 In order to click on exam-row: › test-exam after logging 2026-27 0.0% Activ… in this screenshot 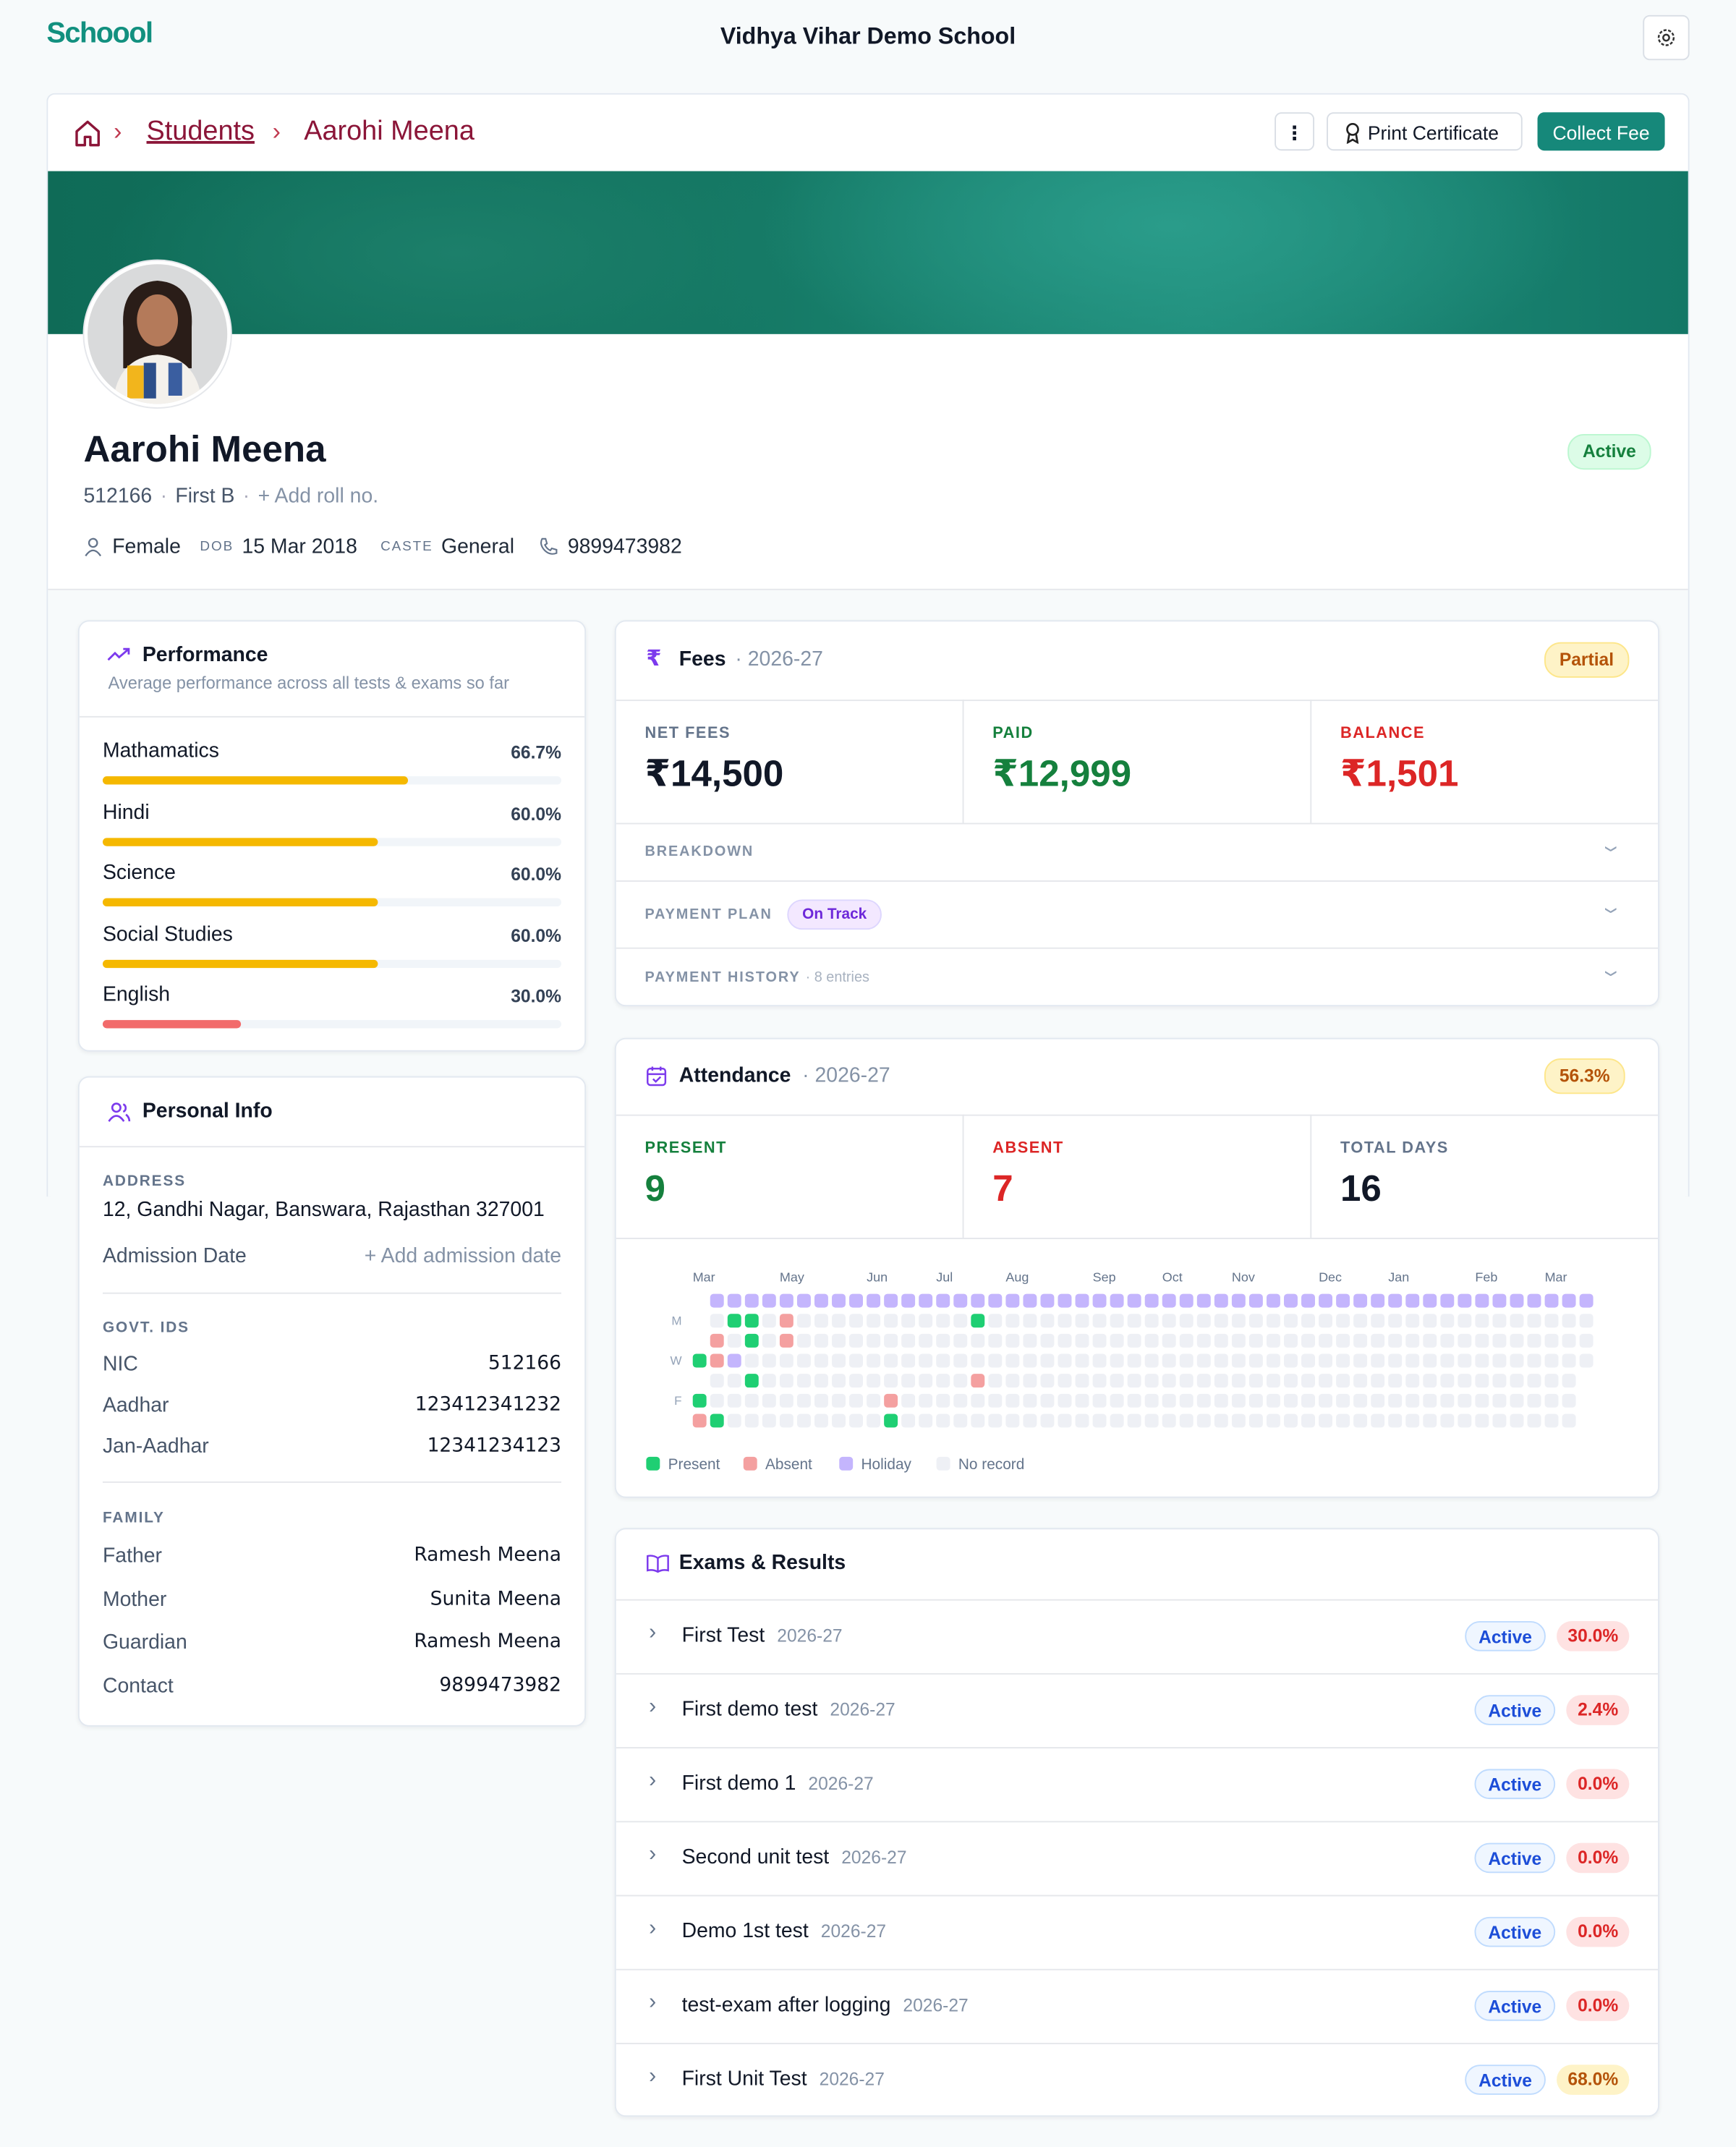, I will do `click(1137, 2007)`.